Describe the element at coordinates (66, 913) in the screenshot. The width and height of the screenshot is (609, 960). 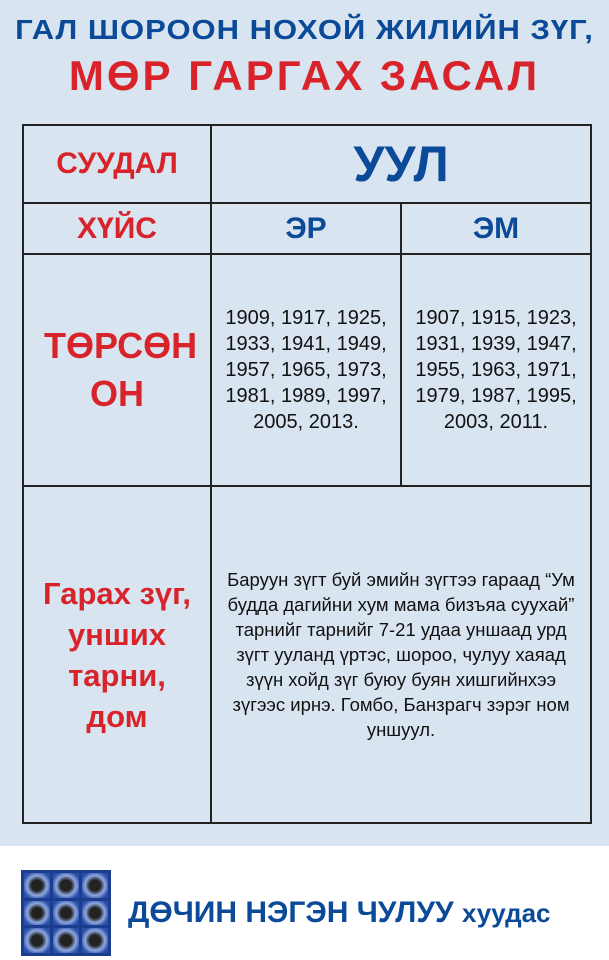
I see `stones-logo-icon` at that location.